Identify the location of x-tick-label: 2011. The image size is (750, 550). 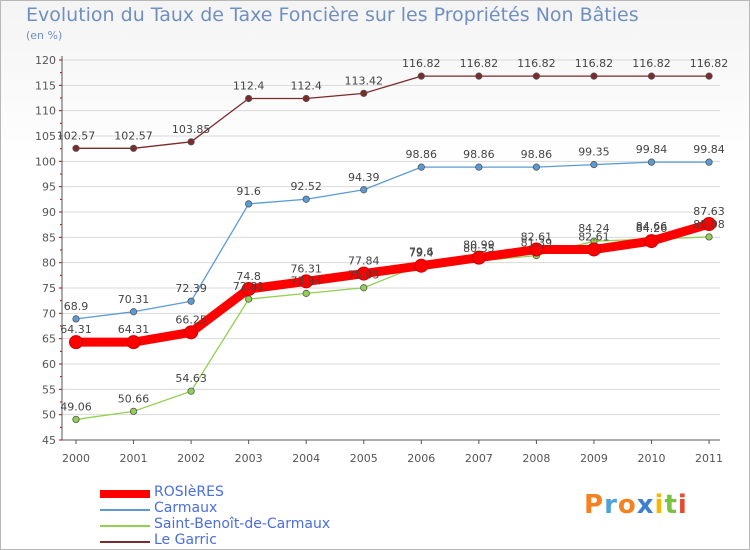
(709, 458).